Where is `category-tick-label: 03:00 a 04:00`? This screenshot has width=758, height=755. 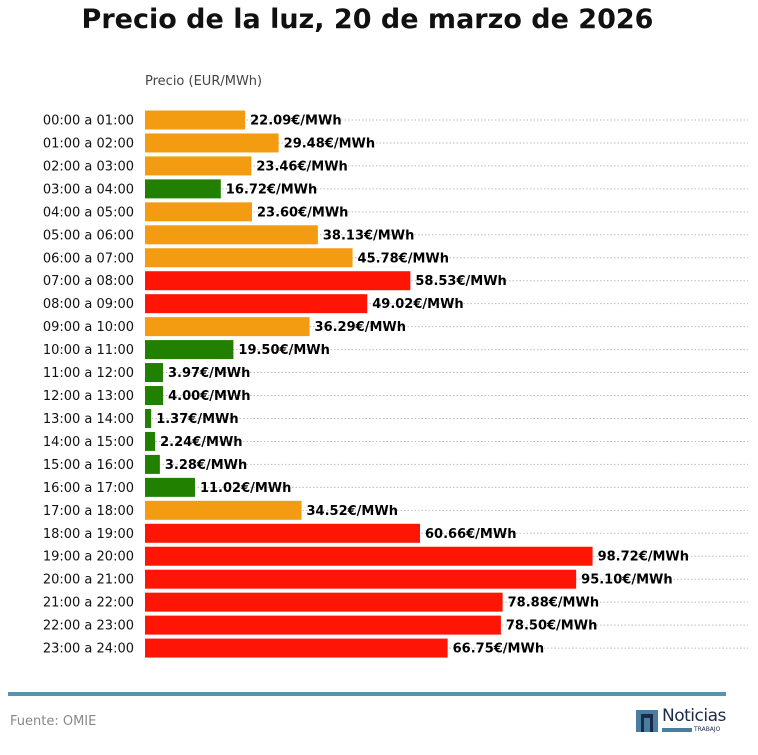 category-tick-label: 03:00 a 04:00 is located at coordinates (88, 189).